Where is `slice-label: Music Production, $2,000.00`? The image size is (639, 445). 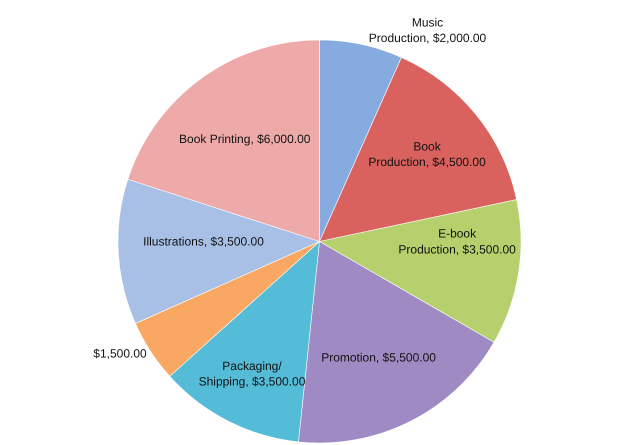
slice-label: Music Production, $2,000.00 is located at coordinates (427, 30).